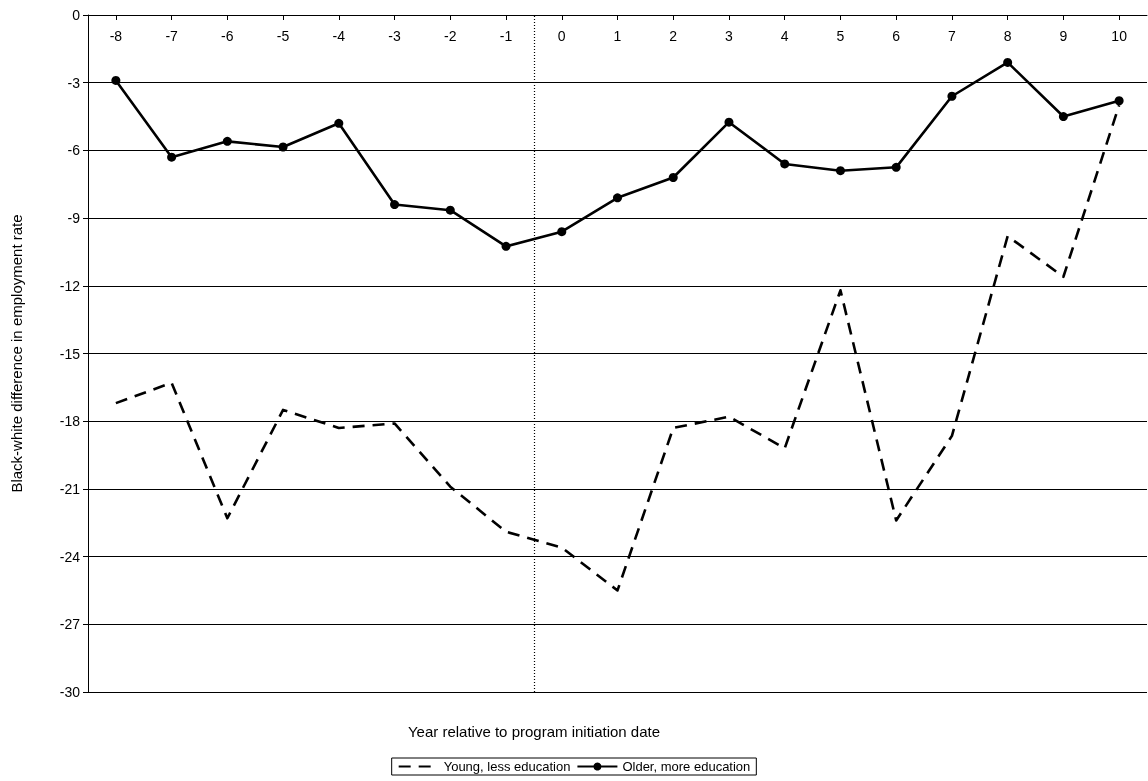  Describe the element at coordinates (450, 36) in the screenshot. I see `x-tick-label: -2` at that location.